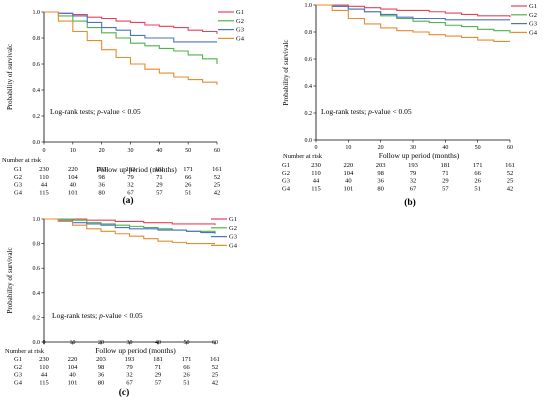 Image resolution: width=550 pixels, height=405 pixels. Describe the element at coordinates (413, 181) in the screenshot. I see `risk-cell: 32` at that location.